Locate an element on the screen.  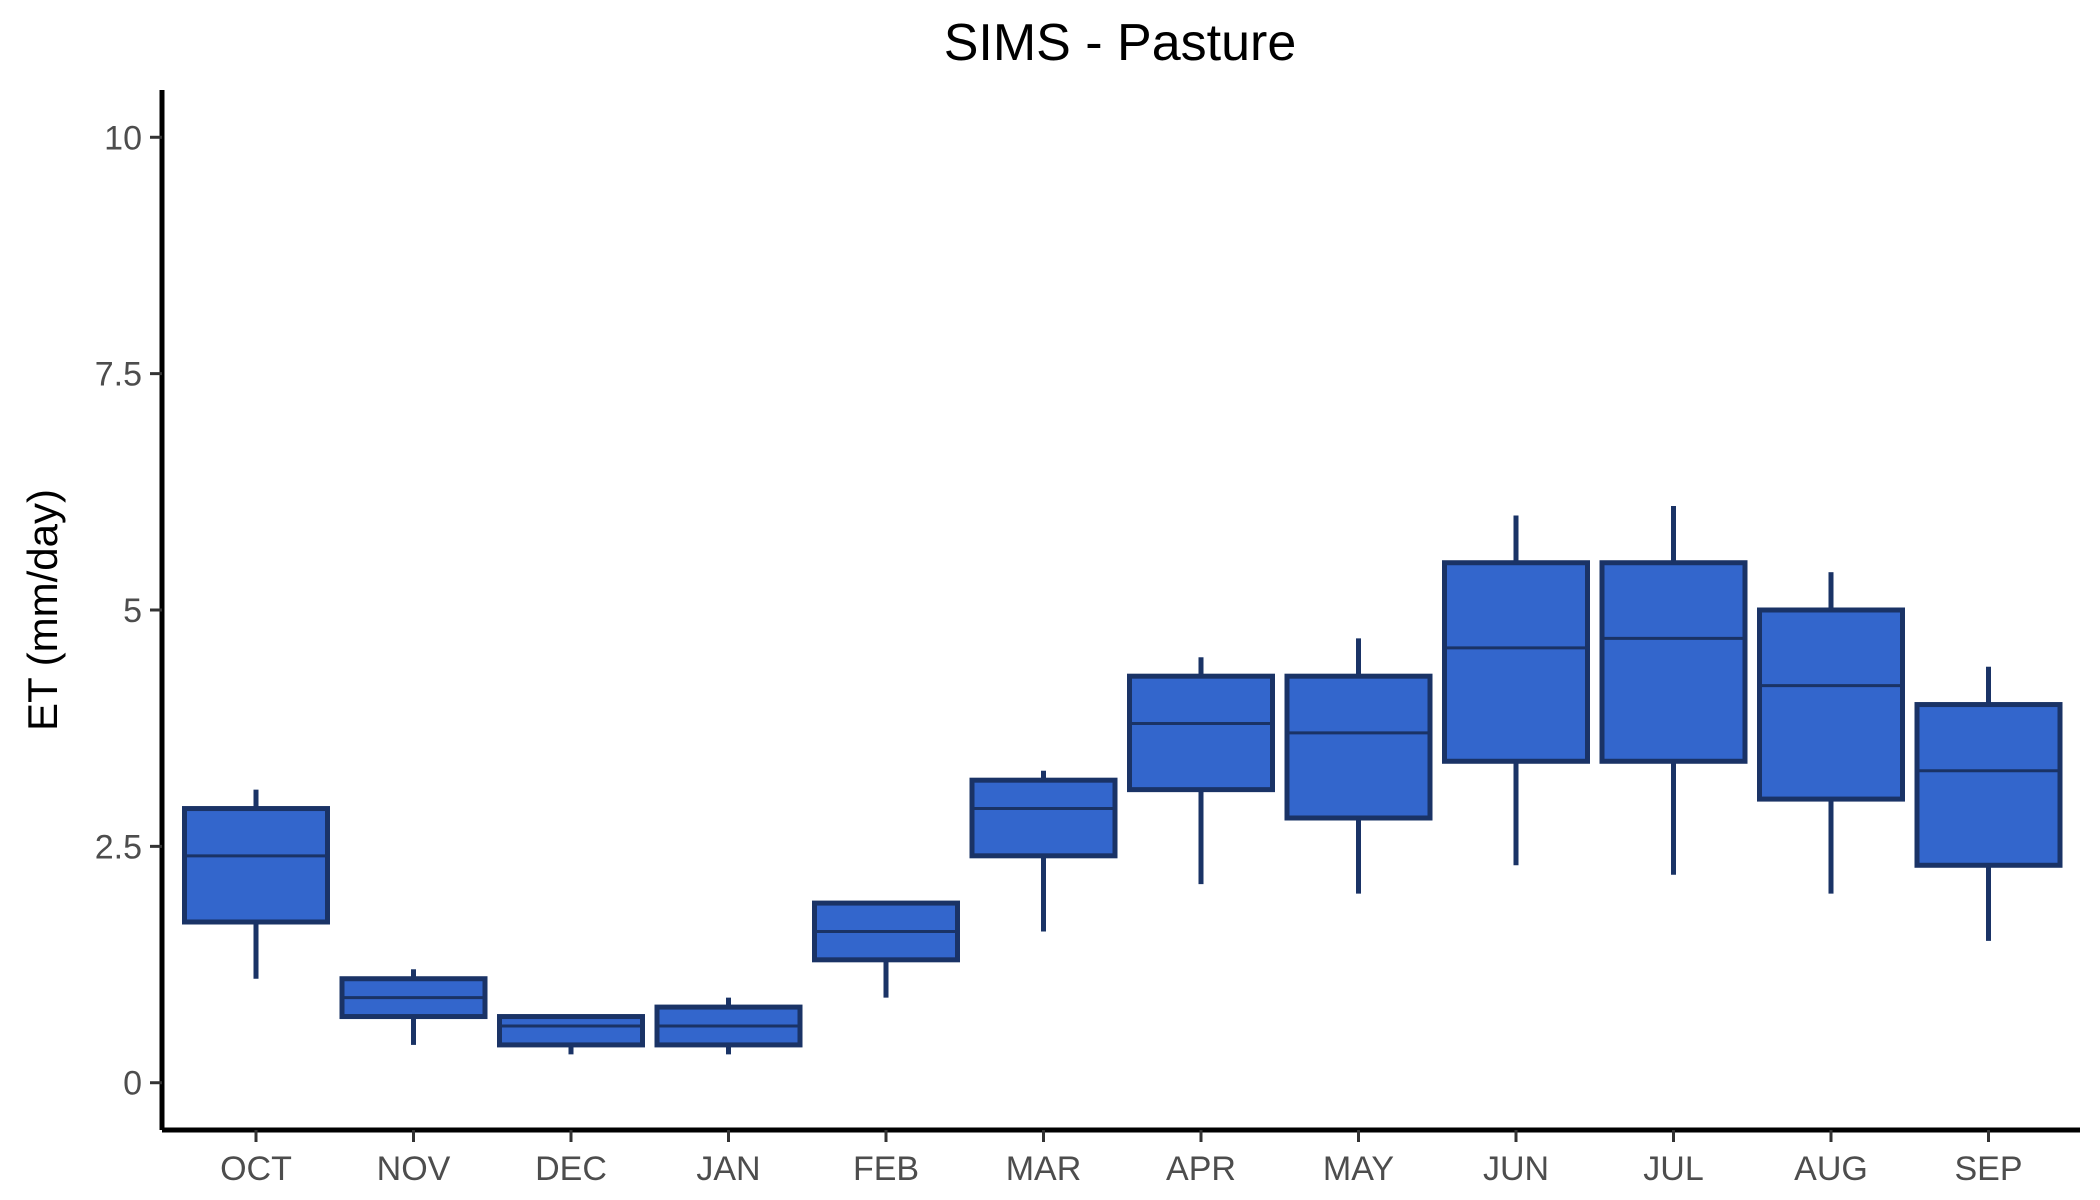
chart-title: SIMS - Pasture is located at coordinates (1120, 43).